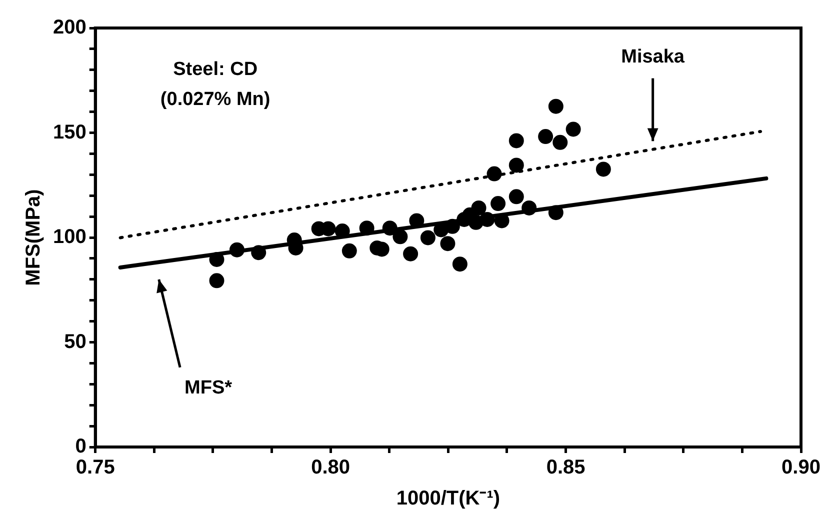  I want to click on annotation: MFS*, so click(208, 388).